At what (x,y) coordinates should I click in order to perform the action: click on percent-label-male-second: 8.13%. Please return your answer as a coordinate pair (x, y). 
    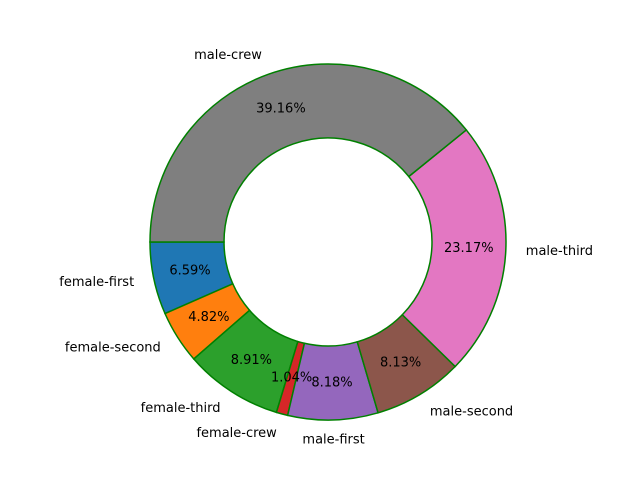
    Looking at the image, I should click on (400, 362).